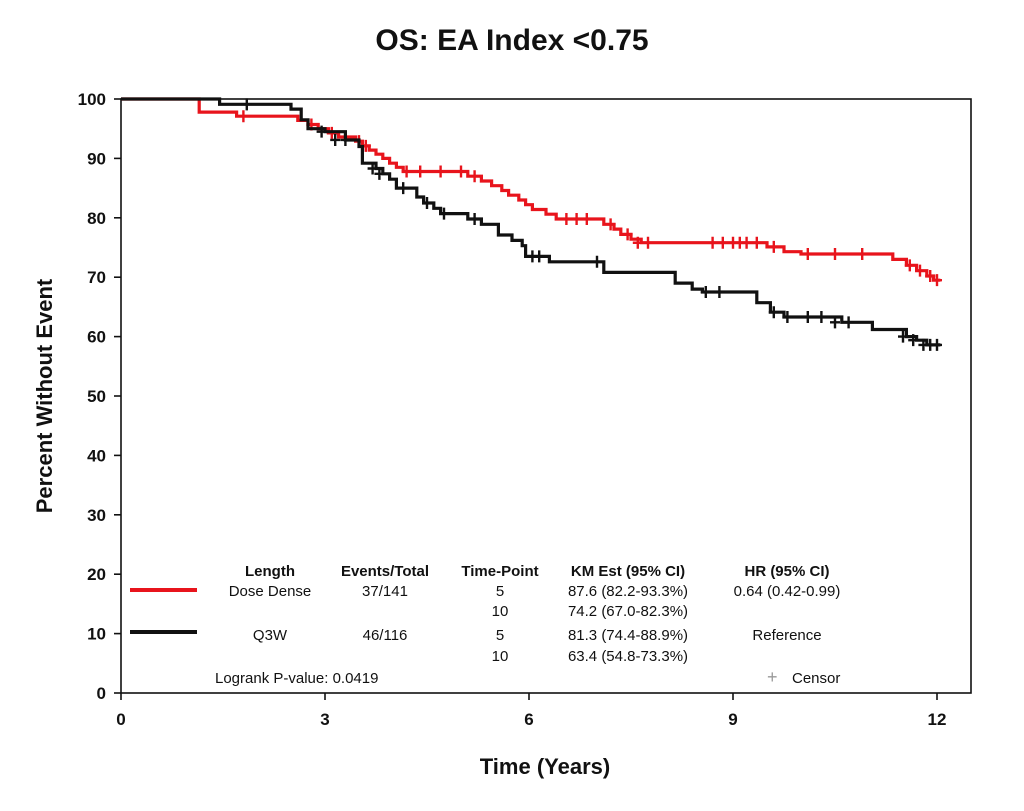  What do you see at coordinates (628, 571) in the screenshot?
I see `legend-header: KM Est (95% CI)` at bounding box center [628, 571].